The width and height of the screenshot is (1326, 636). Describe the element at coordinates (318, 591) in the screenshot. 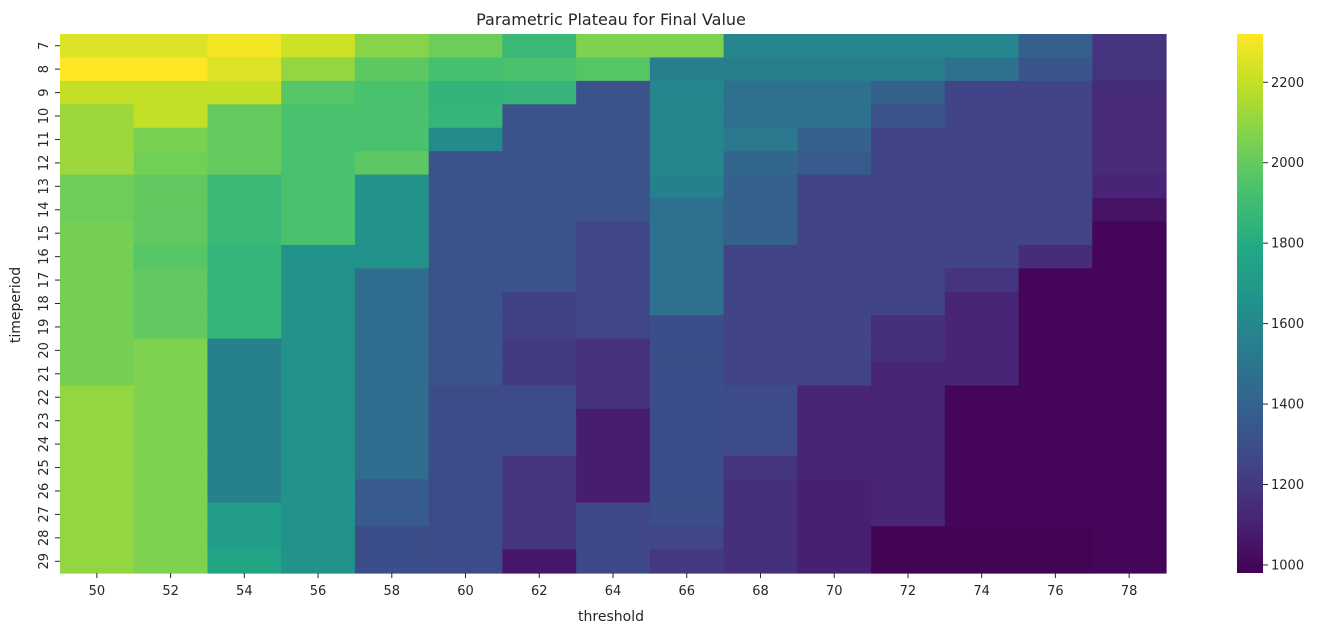

I see `x-tick-label: 56` at that location.